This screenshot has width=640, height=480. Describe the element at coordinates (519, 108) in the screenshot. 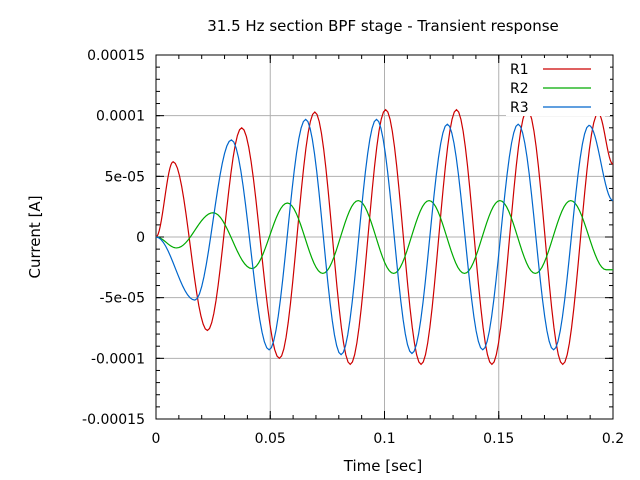

I see `legend-label-r3: R3` at that location.